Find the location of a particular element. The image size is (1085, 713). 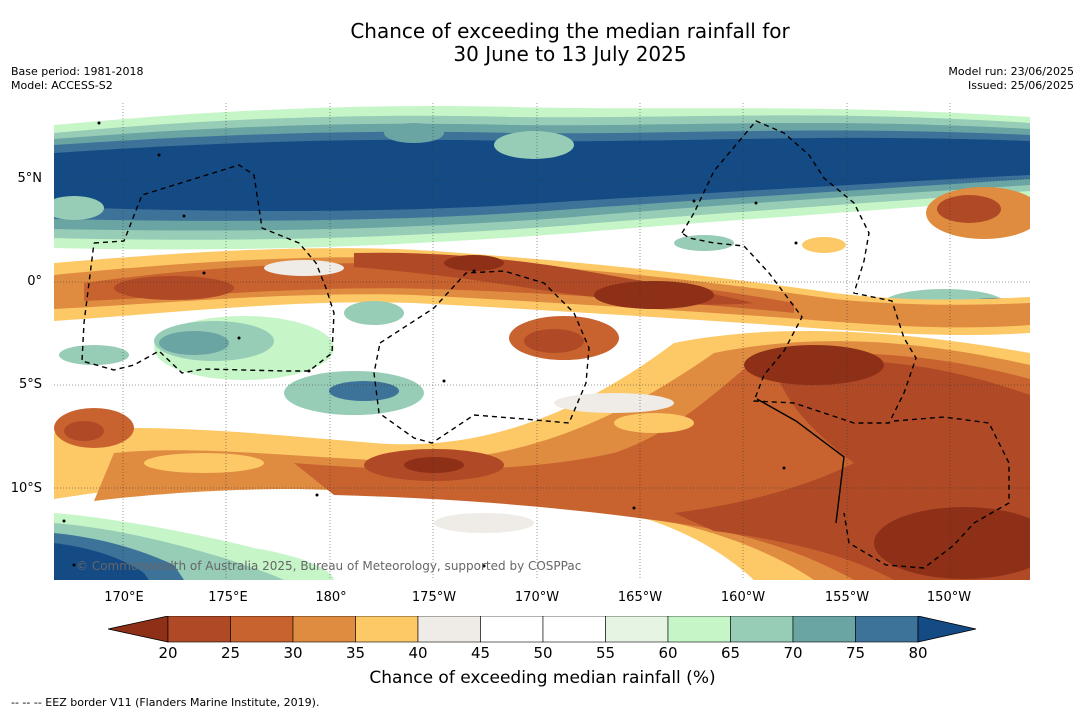

colorbar-tick-40: 40 is located at coordinates (418, 653).